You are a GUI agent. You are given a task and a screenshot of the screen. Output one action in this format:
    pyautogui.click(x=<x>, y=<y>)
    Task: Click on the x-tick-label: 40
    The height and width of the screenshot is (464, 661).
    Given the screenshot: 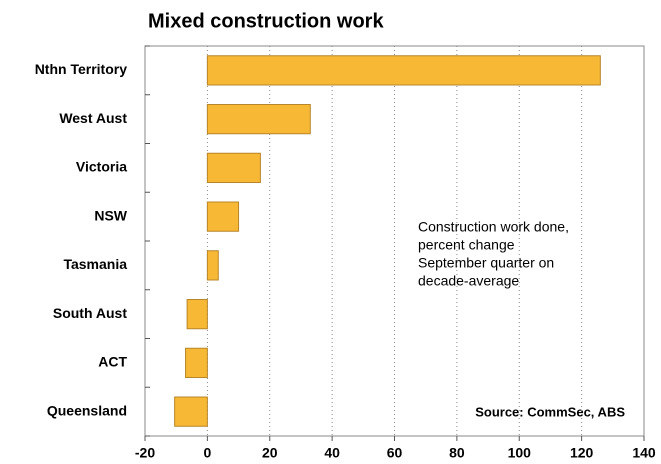 What is the action you would take?
    pyautogui.click(x=332, y=453)
    